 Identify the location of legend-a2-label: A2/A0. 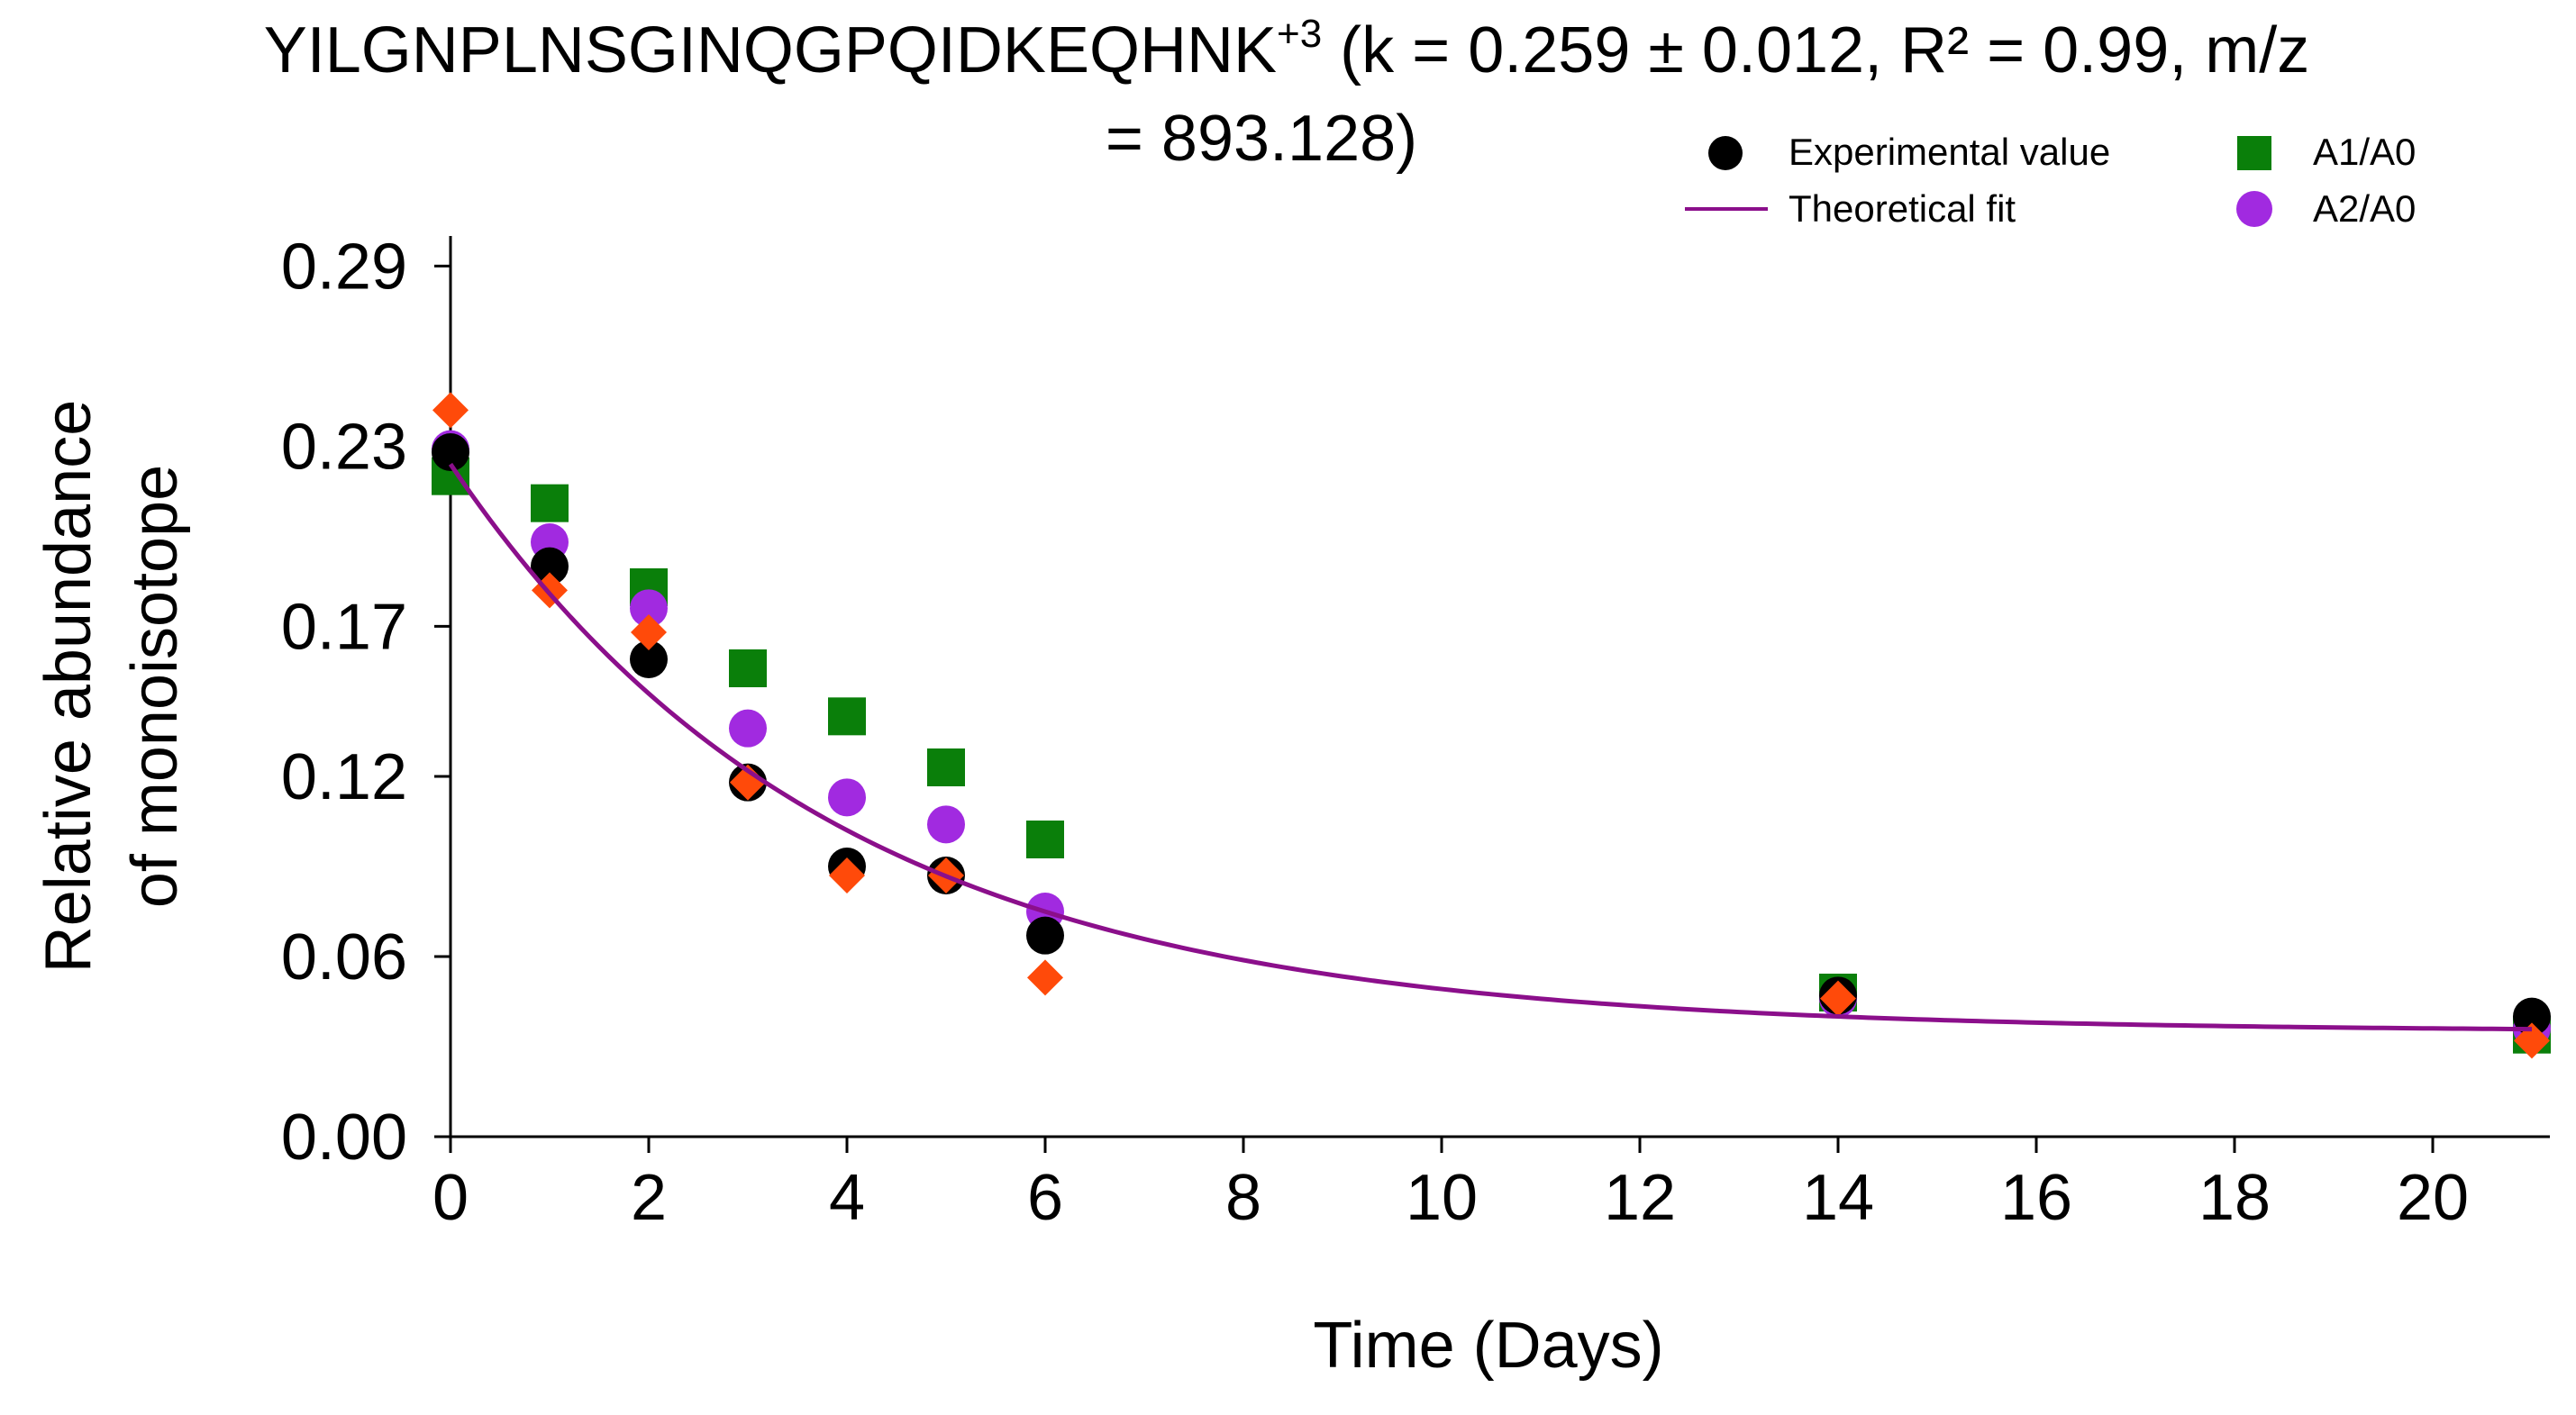
(2364, 209).